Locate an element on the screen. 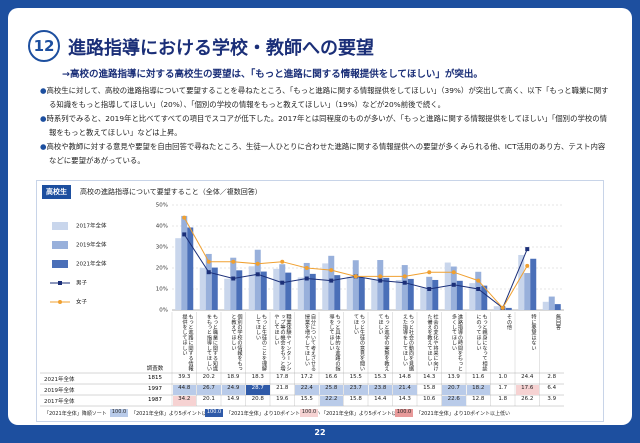 This screenshot has height=443, width=640. category-label: もっと生徒の意見を聞いてほしい is located at coordinates (359, 343).